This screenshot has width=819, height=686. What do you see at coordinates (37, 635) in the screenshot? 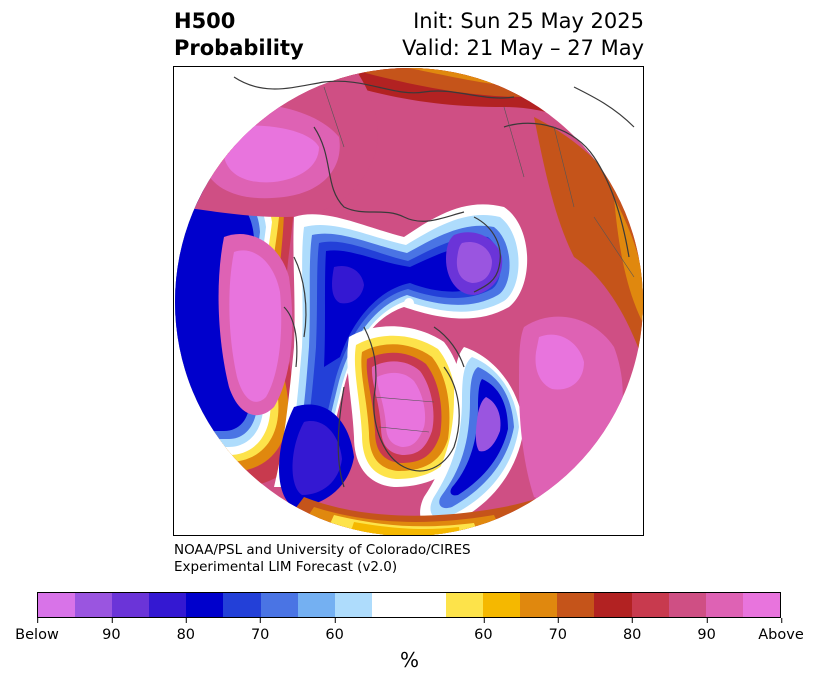
I see `colorbar-tick-label: Below` at bounding box center [37, 635].